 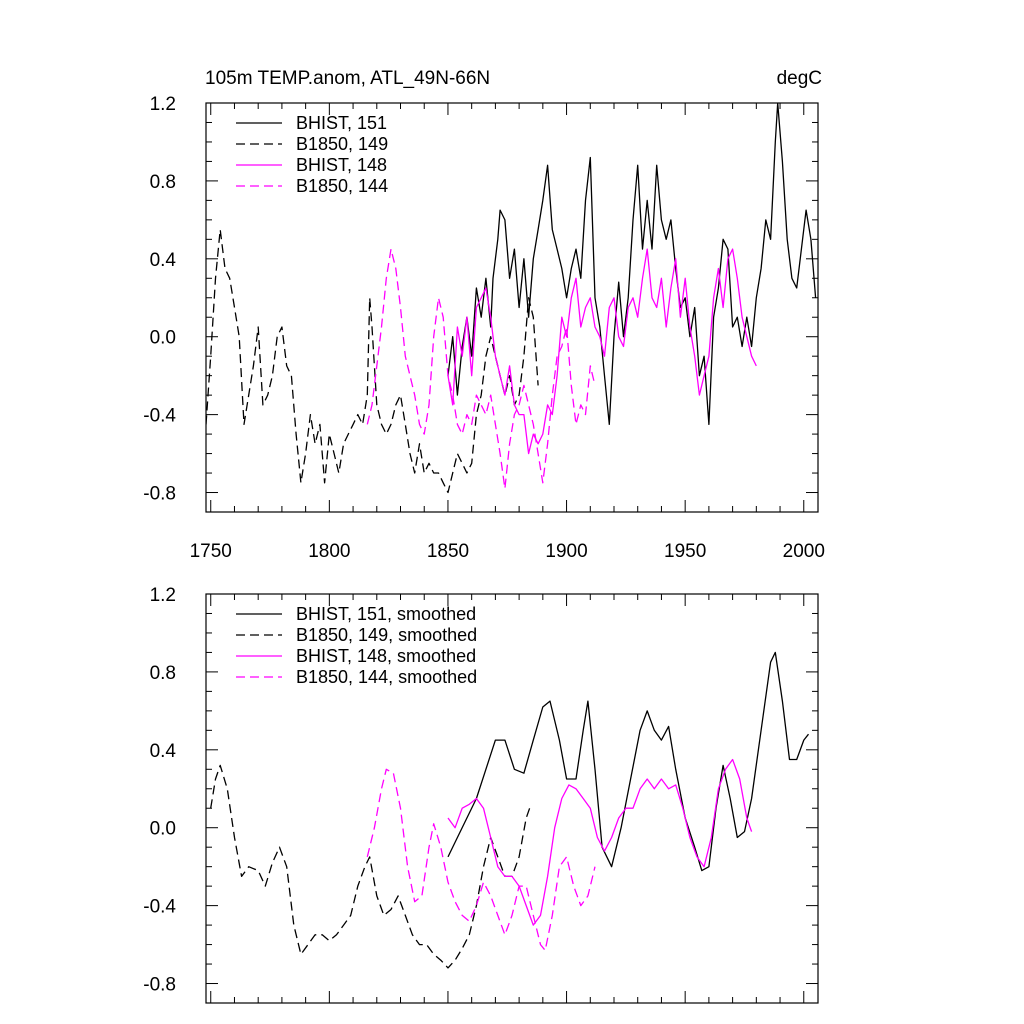 What do you see at coordinates (804, 551) in the screenshot?
I see `x-tick-label: 2000` at bounding box center [804, 551].